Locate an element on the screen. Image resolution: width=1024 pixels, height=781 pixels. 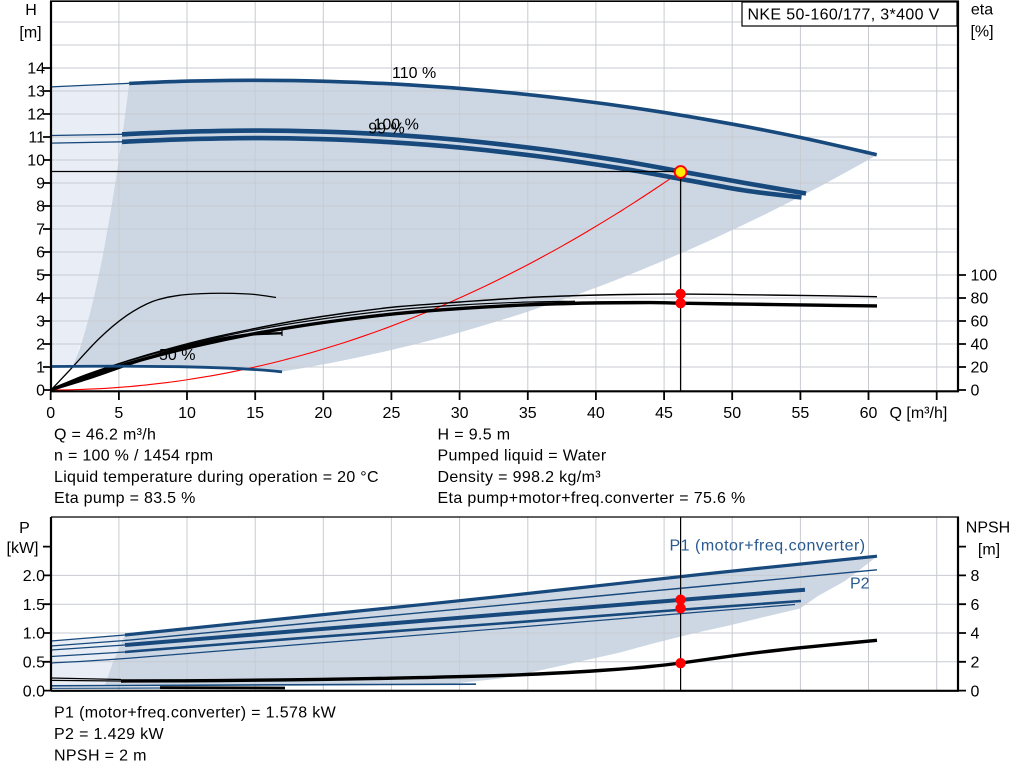
svg-text: Density = 998.2 kg/m³ is located at coordinates (520, 477).